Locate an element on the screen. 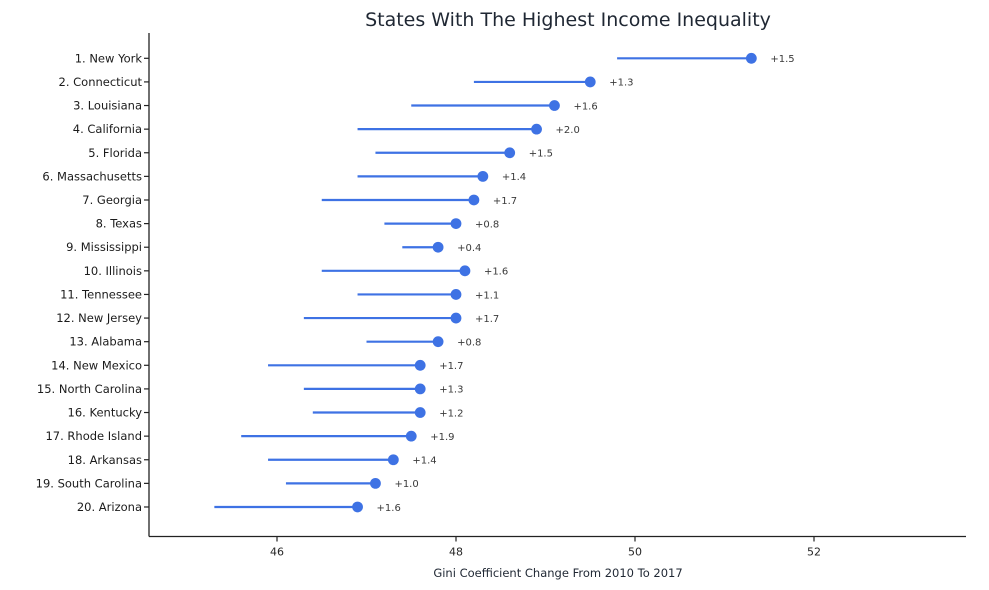  category-label: 12. New Jersey is located at coordinates (99, 318).